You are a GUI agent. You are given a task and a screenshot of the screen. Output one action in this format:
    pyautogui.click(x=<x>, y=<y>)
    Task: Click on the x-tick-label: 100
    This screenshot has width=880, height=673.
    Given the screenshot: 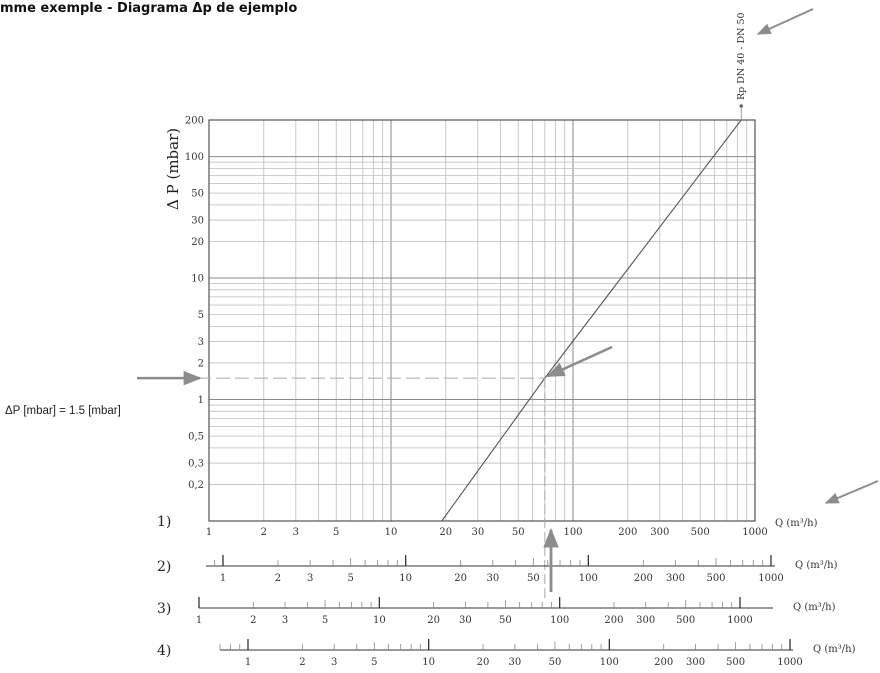 What is the action you would take?
    pyautogui.click(x=572, y=532)
    